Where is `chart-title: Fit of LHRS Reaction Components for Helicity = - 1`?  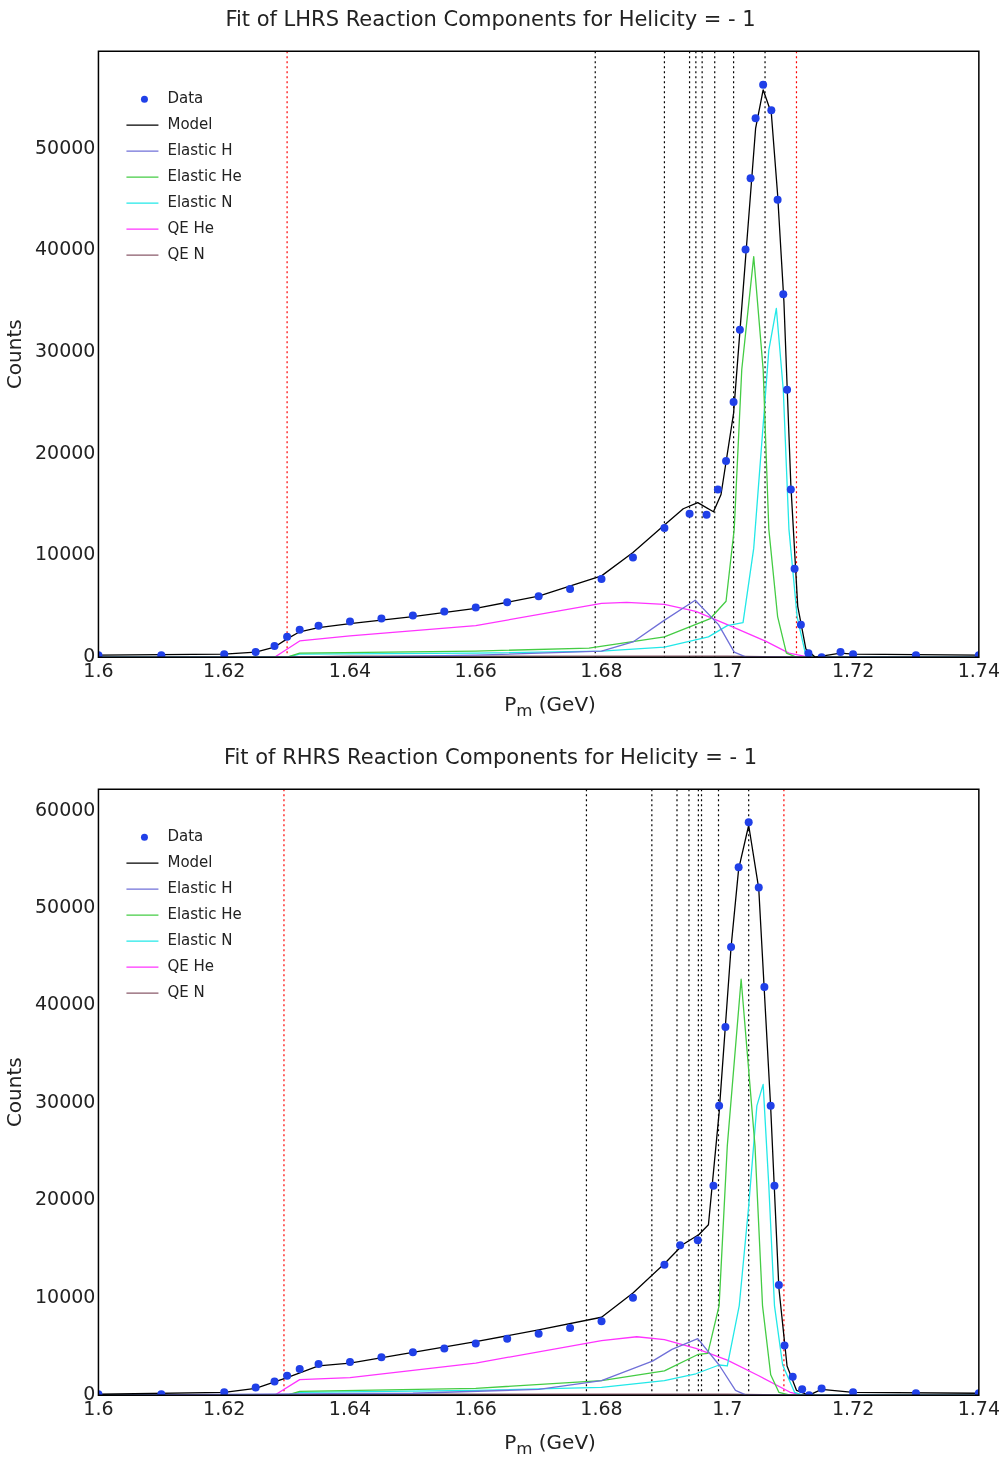 chart-title: Fit of LHRS Reaction Components for Helicity = - 1 is located at coordinates (490, 19).